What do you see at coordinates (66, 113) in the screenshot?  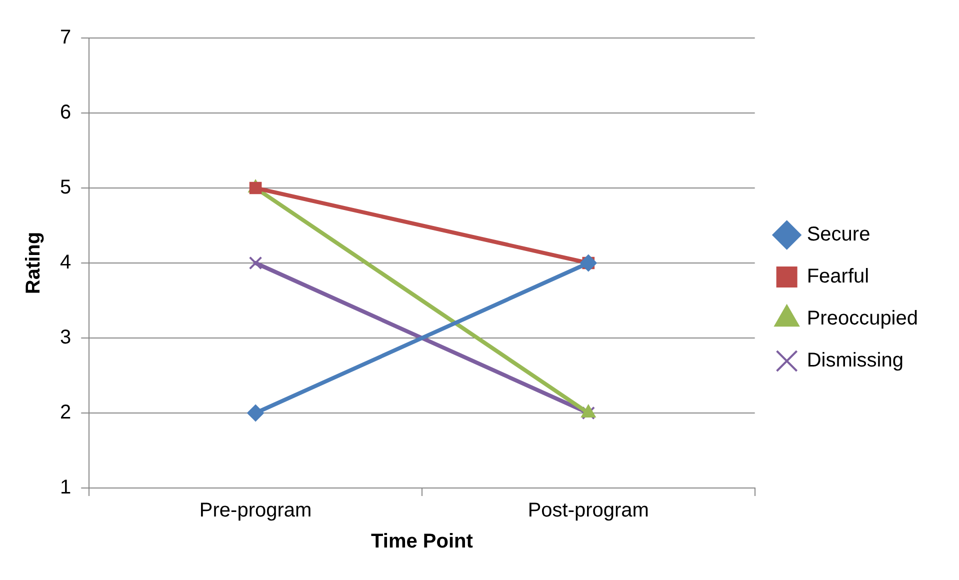 I see `y-tick-label: 6` at bounding box center [66, 113].